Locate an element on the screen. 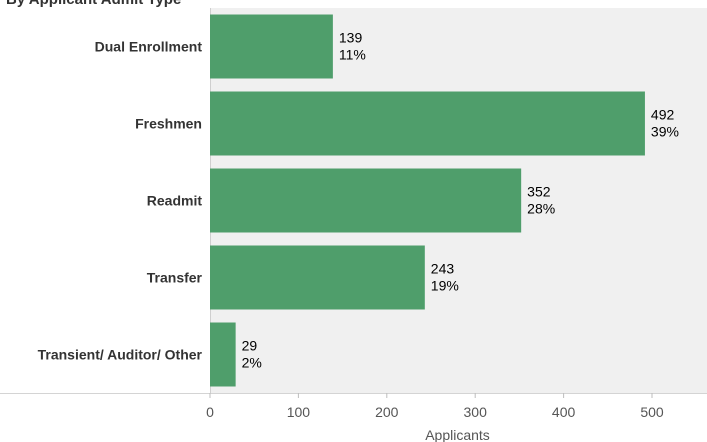 The image size is (707, 442). category-label: Freshmen is located at coordinates (168, 124).